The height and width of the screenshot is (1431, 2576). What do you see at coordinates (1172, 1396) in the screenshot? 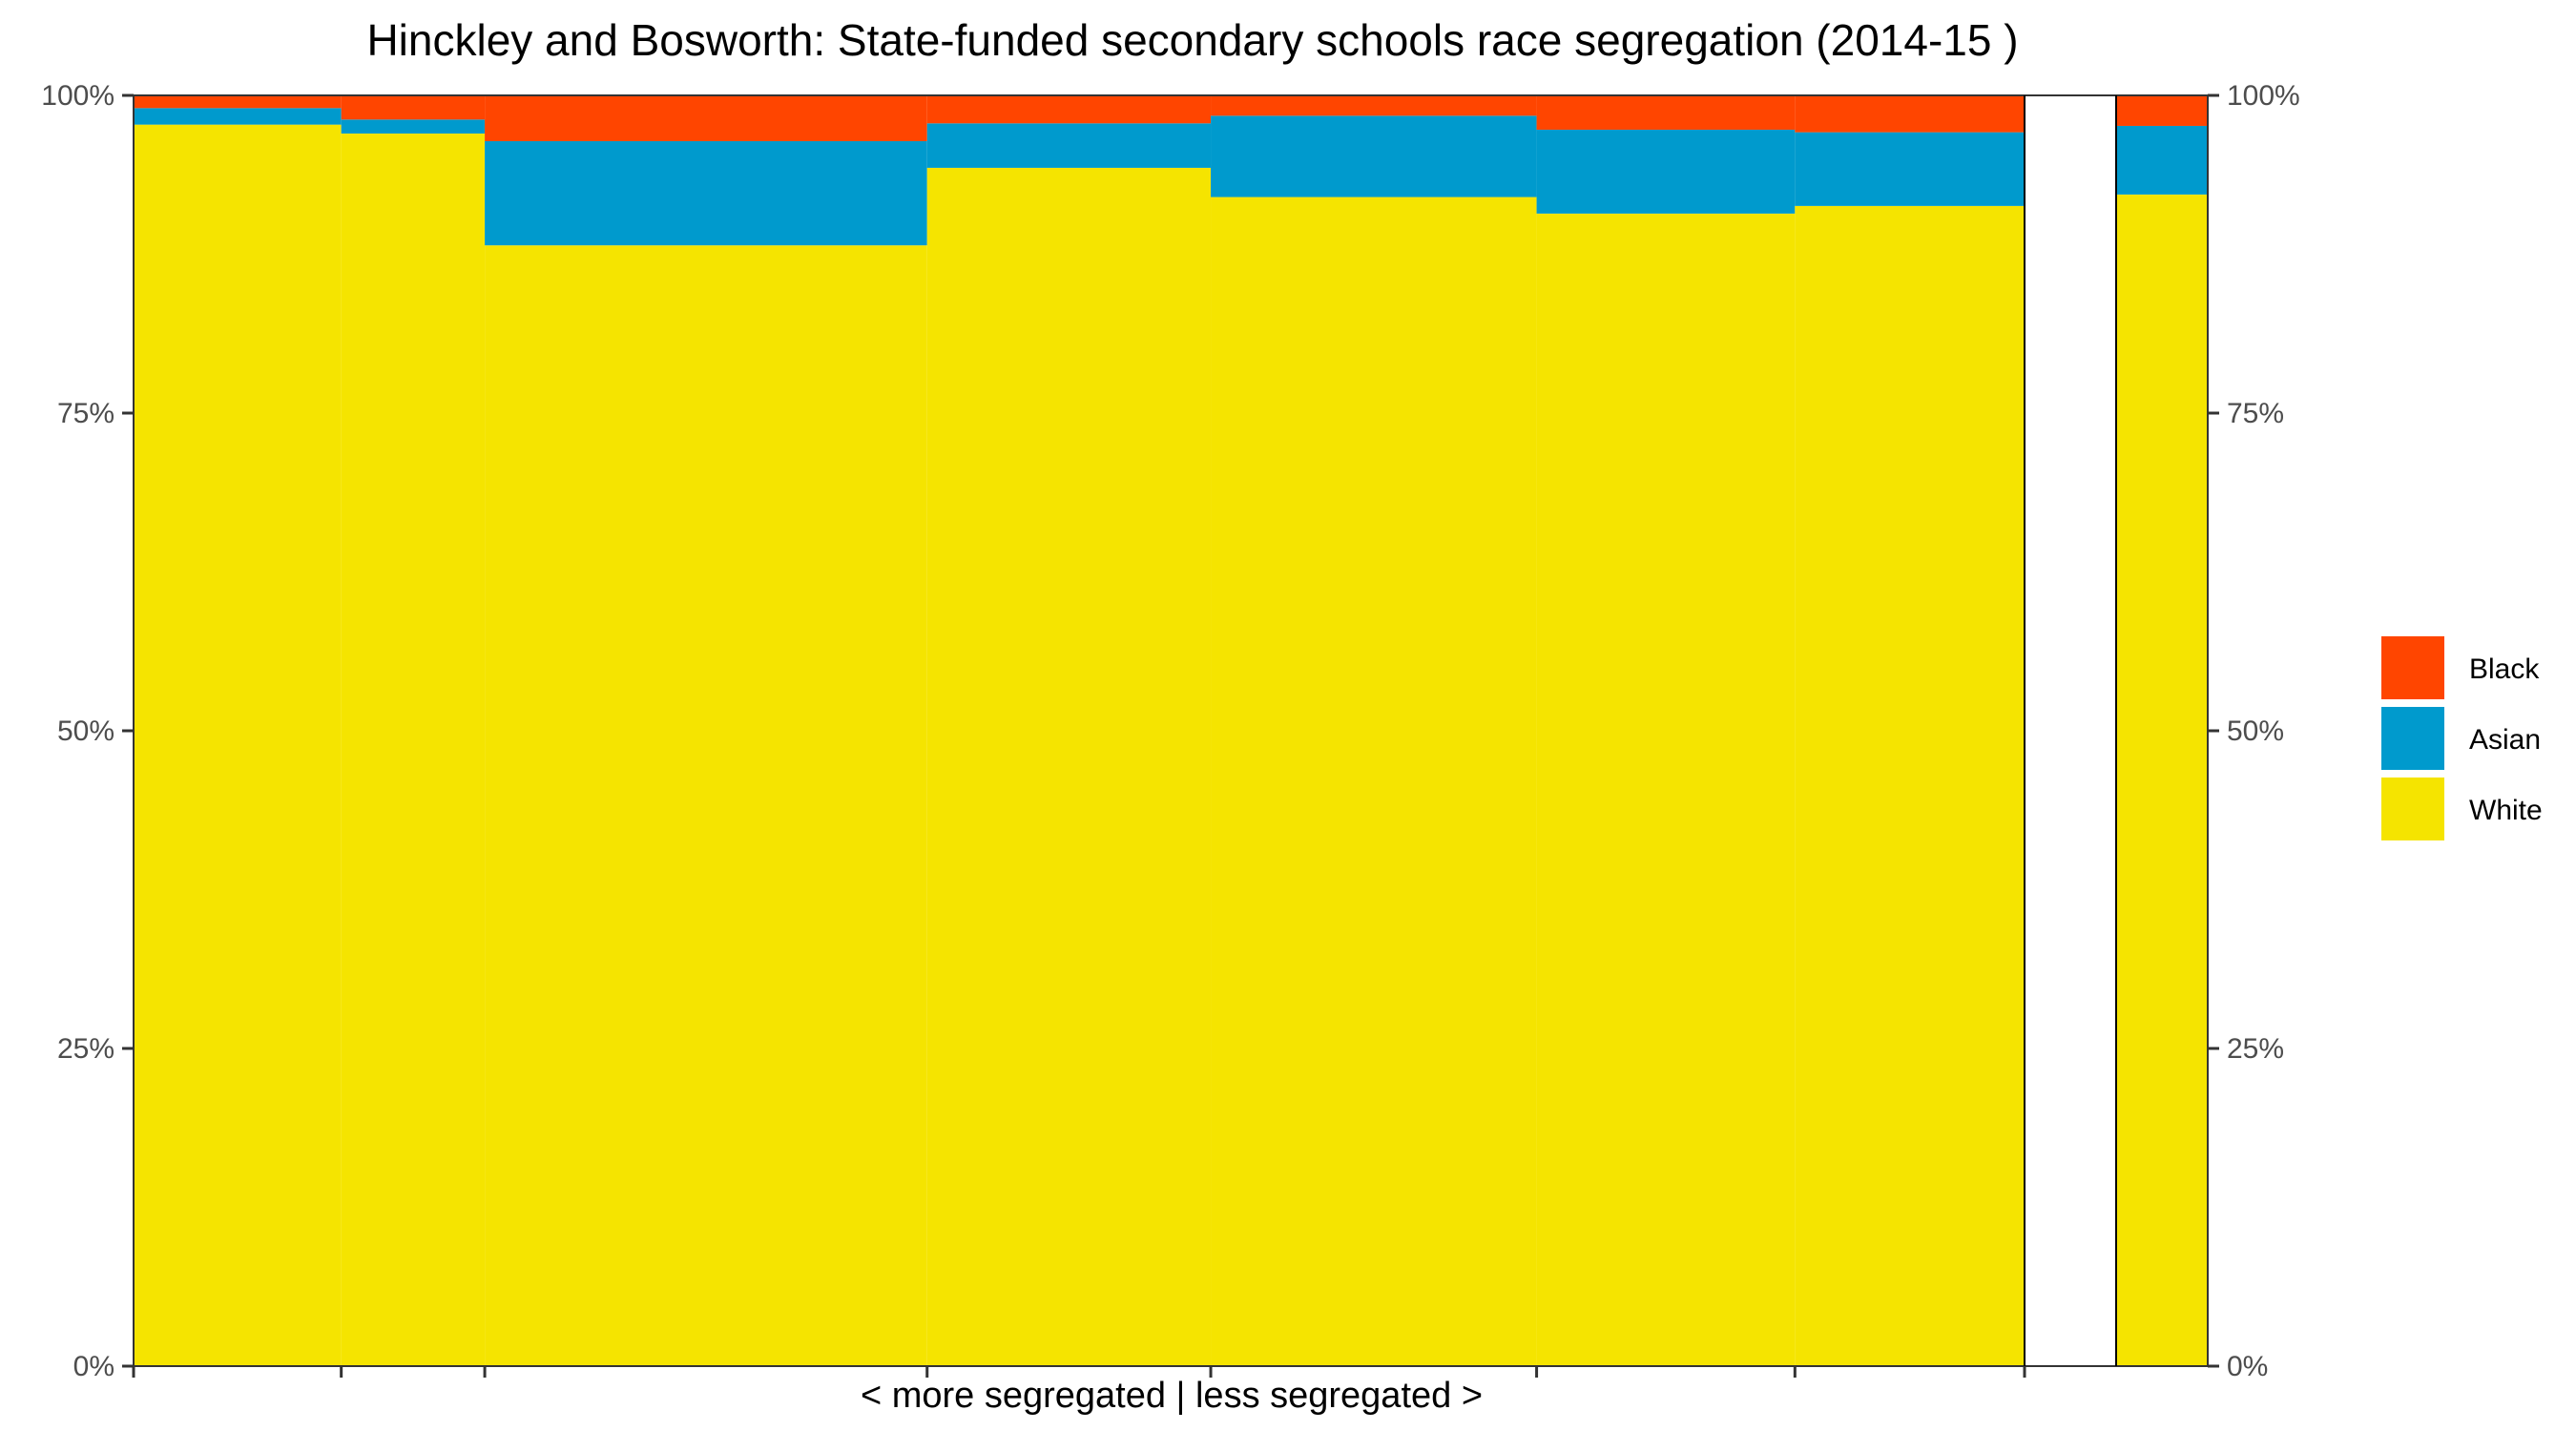
I see `x-axis-label: < more segregated | less segregated >` at bounding box center [1172, 1396].